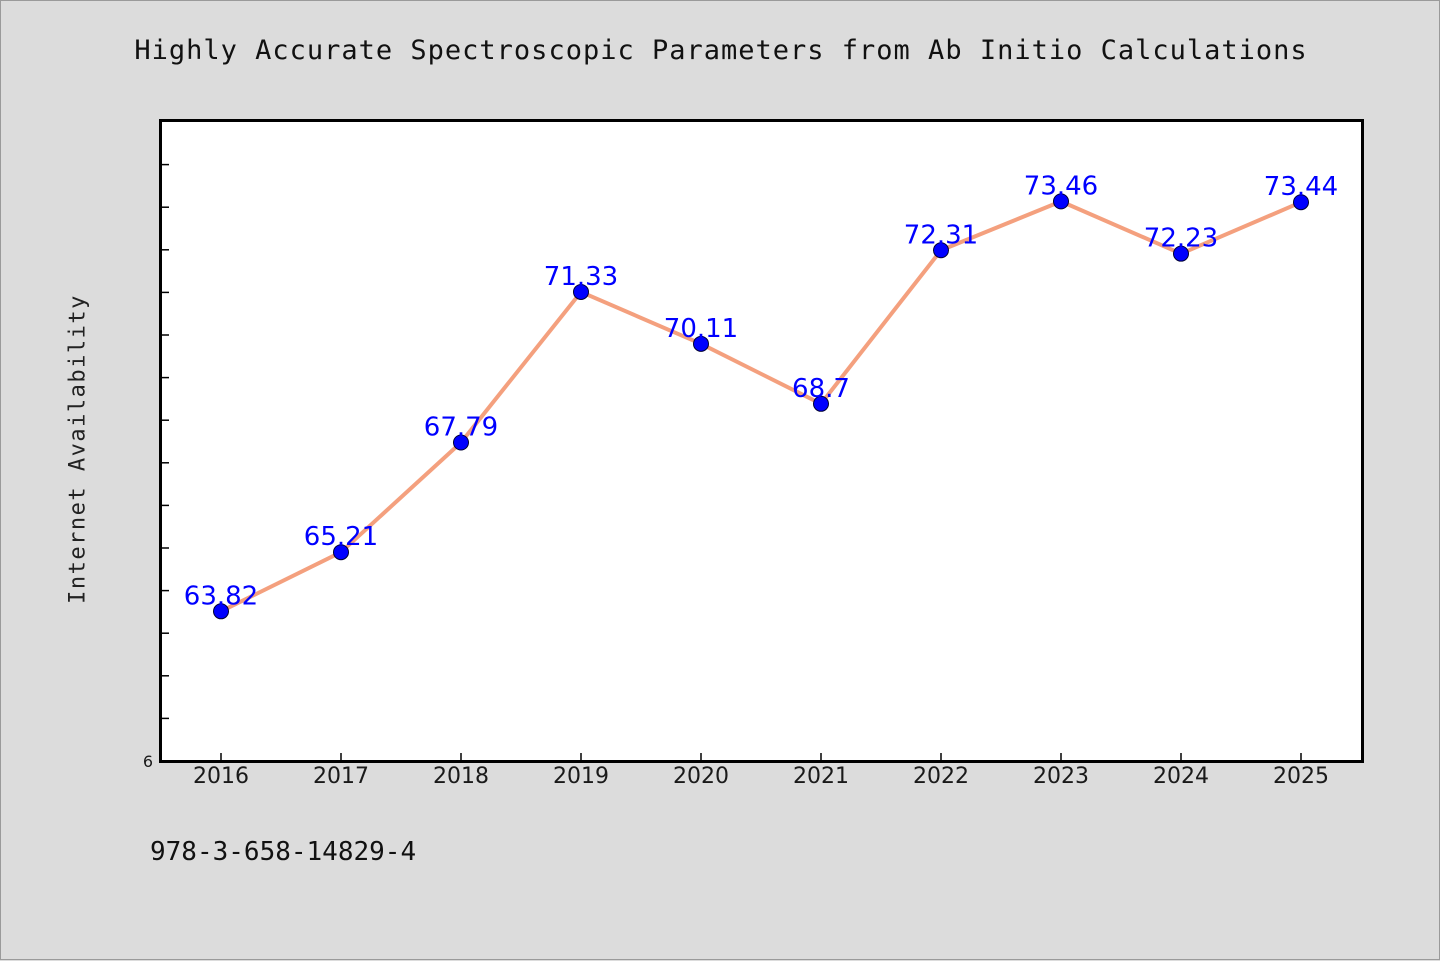 The width and height of the screenshot is (1440, 961). Describe the element at coordinates (821, 776) in the screenshot. I see `x-tick-label: 2021` at that location.